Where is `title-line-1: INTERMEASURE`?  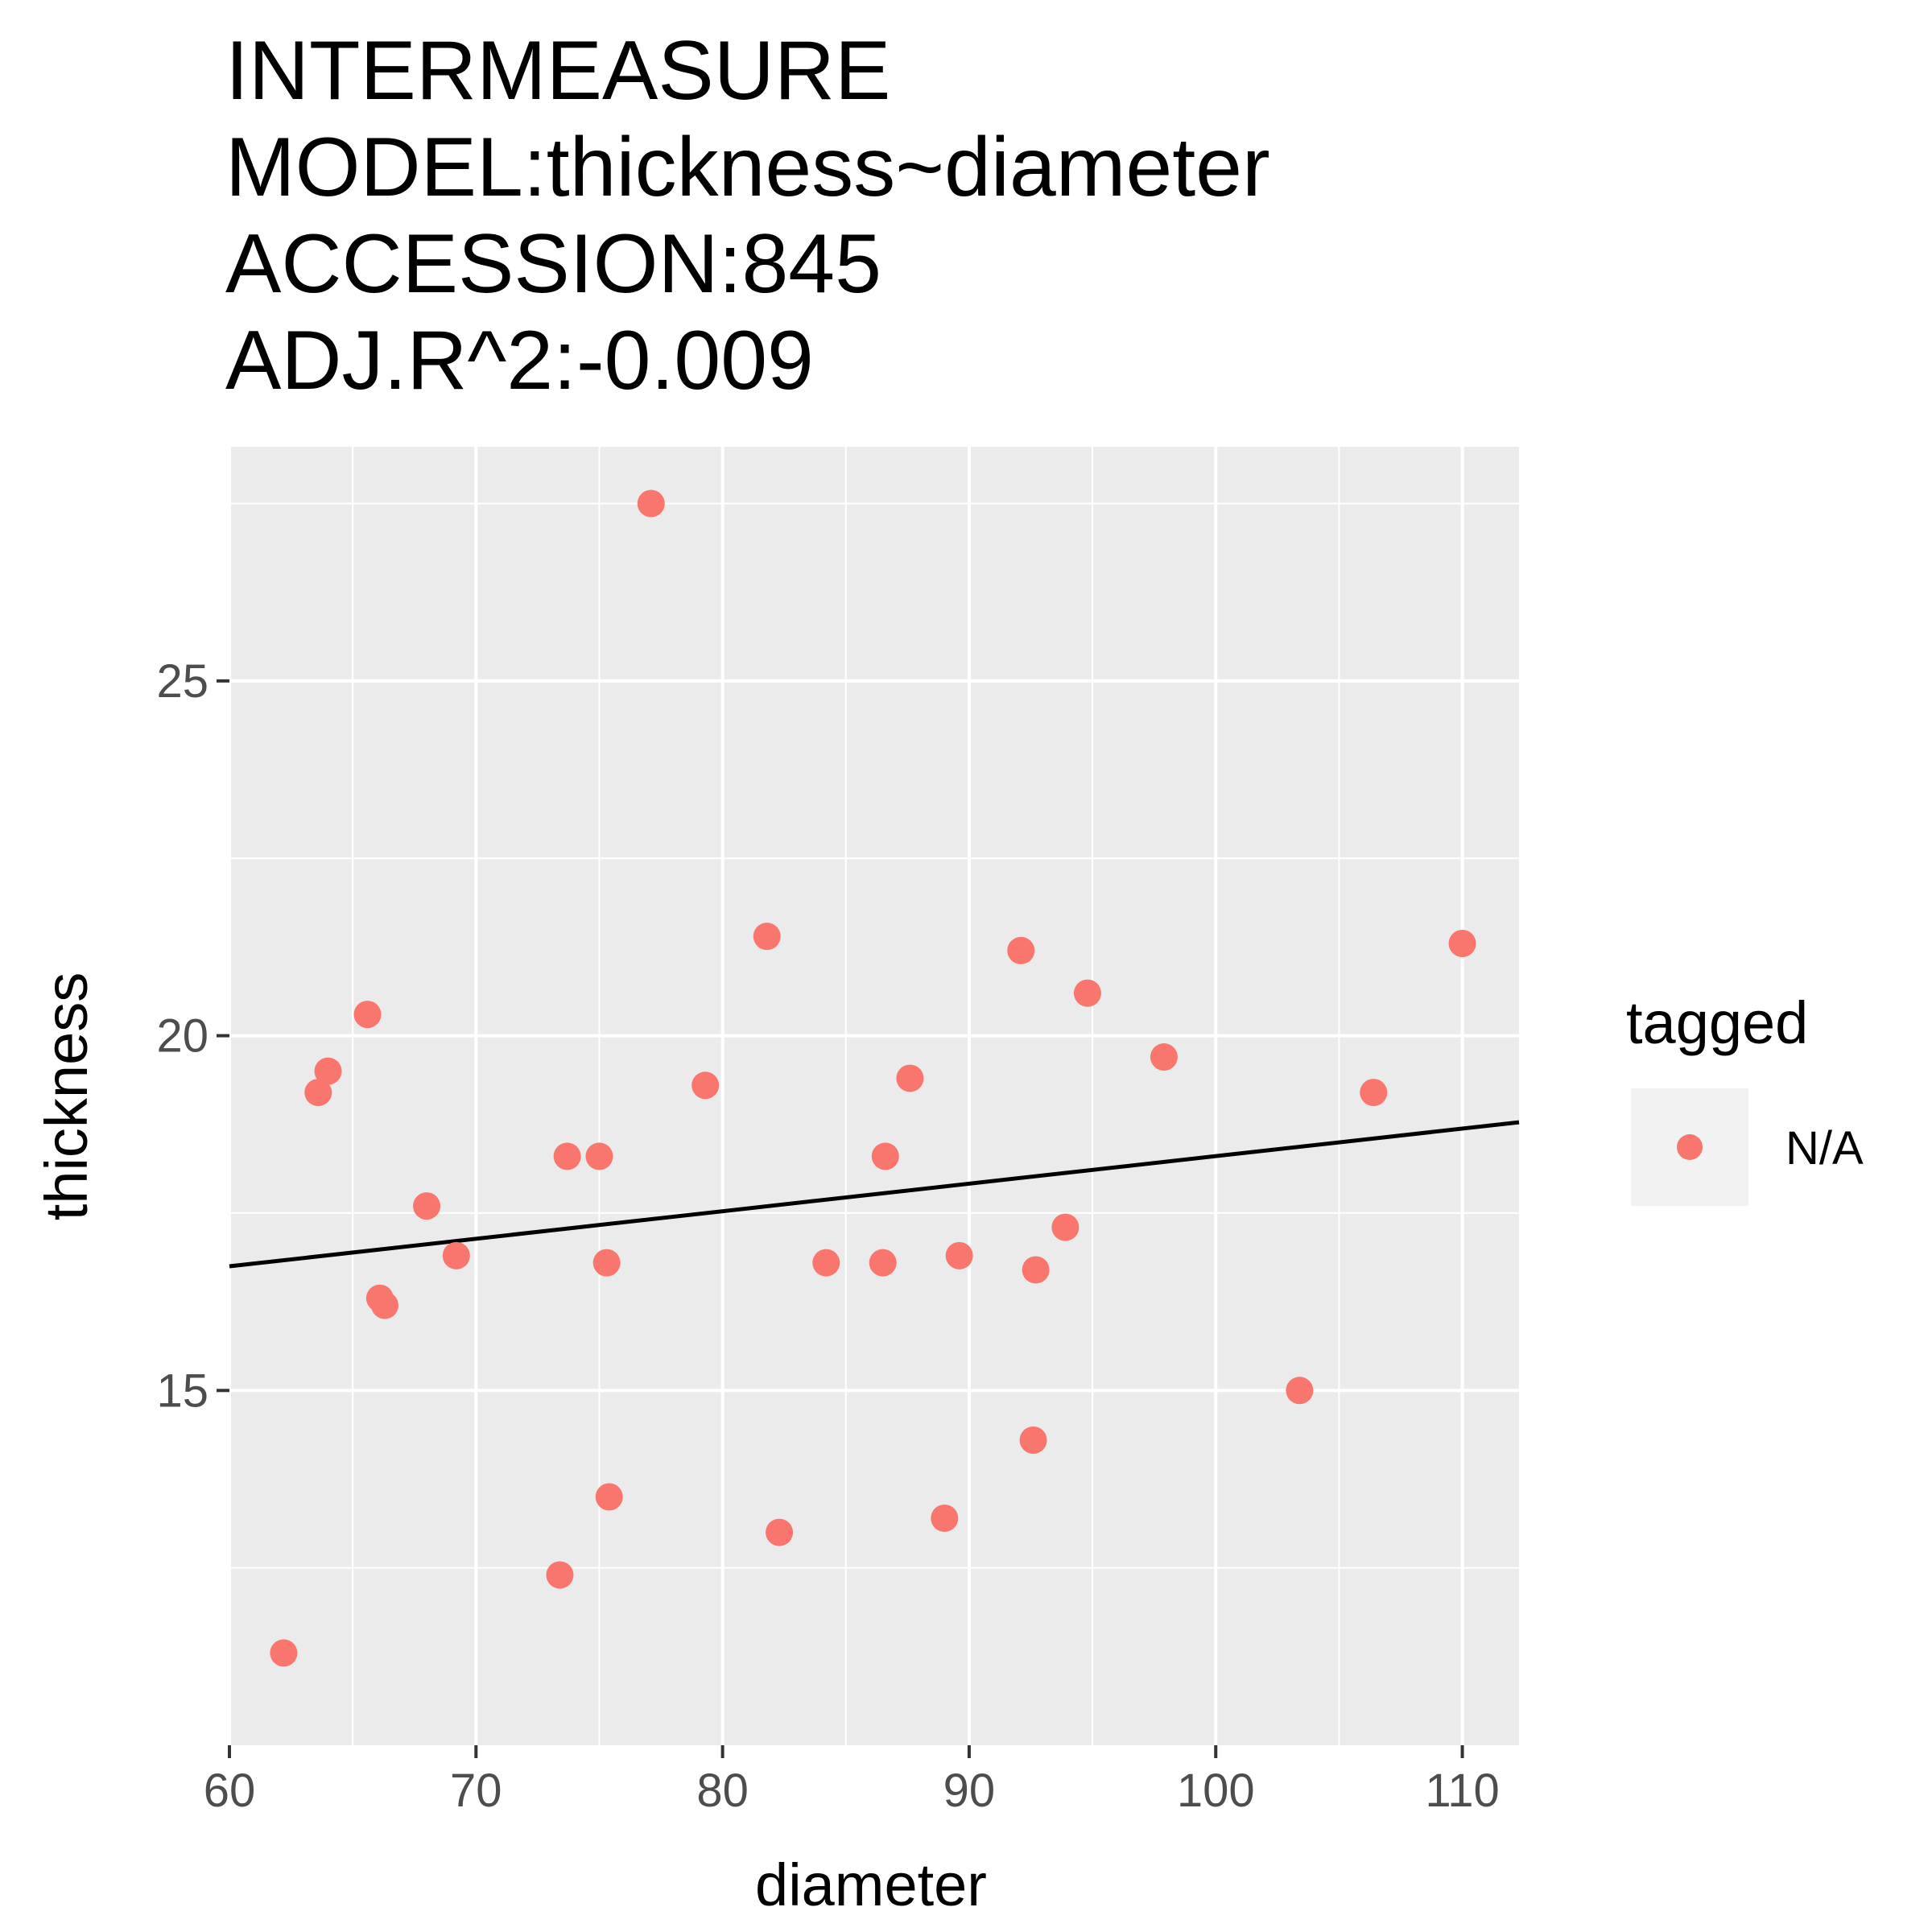
title-line-1: INTERMEASURE is located at coordinates (558, 71).